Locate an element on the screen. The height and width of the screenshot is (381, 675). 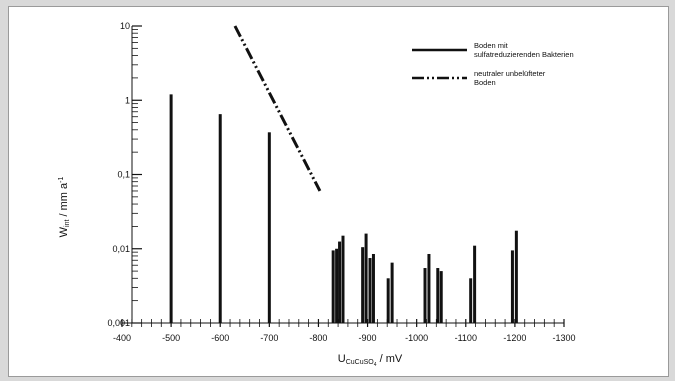
x-tick-label: -400 is located at coordinates (122, 338).